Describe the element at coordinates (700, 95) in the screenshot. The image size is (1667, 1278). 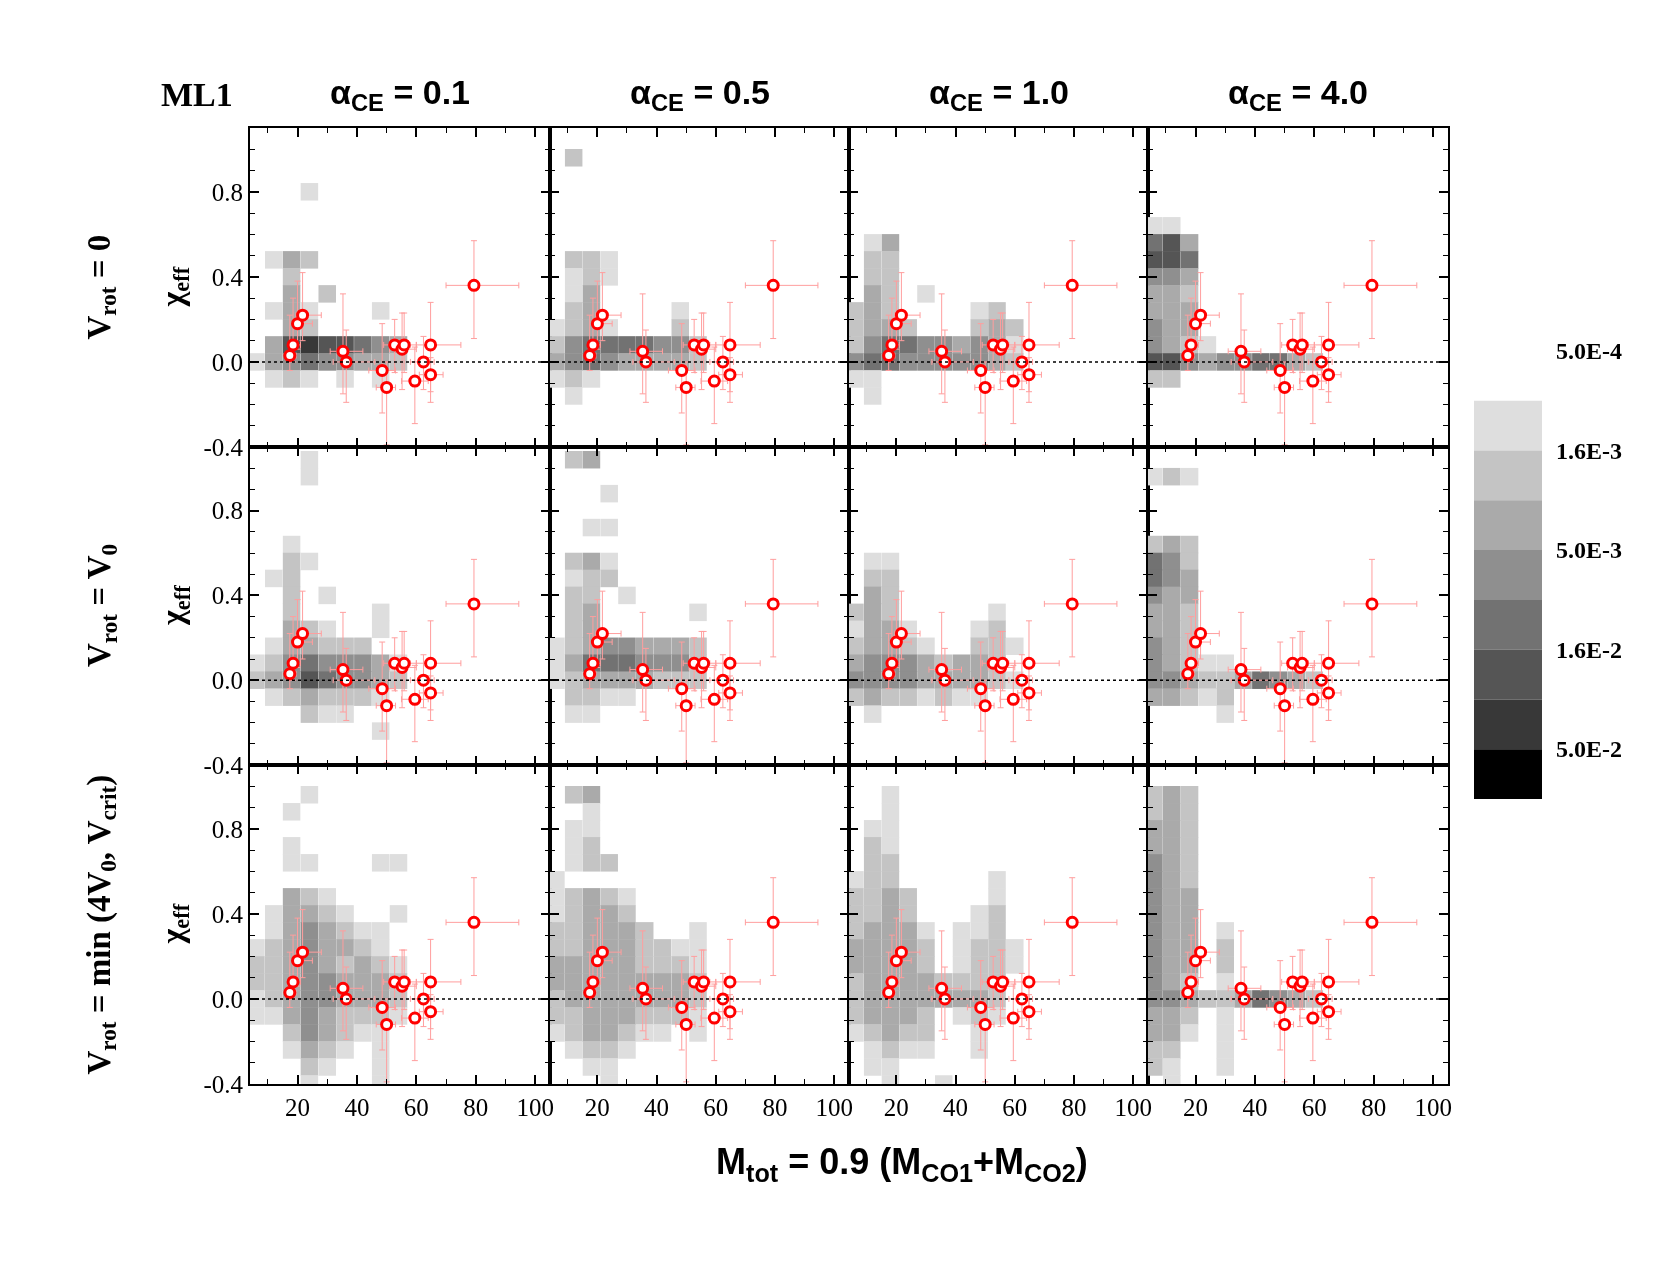
I see `chart-title: α$_{CE}$ = 0.5` at that location.